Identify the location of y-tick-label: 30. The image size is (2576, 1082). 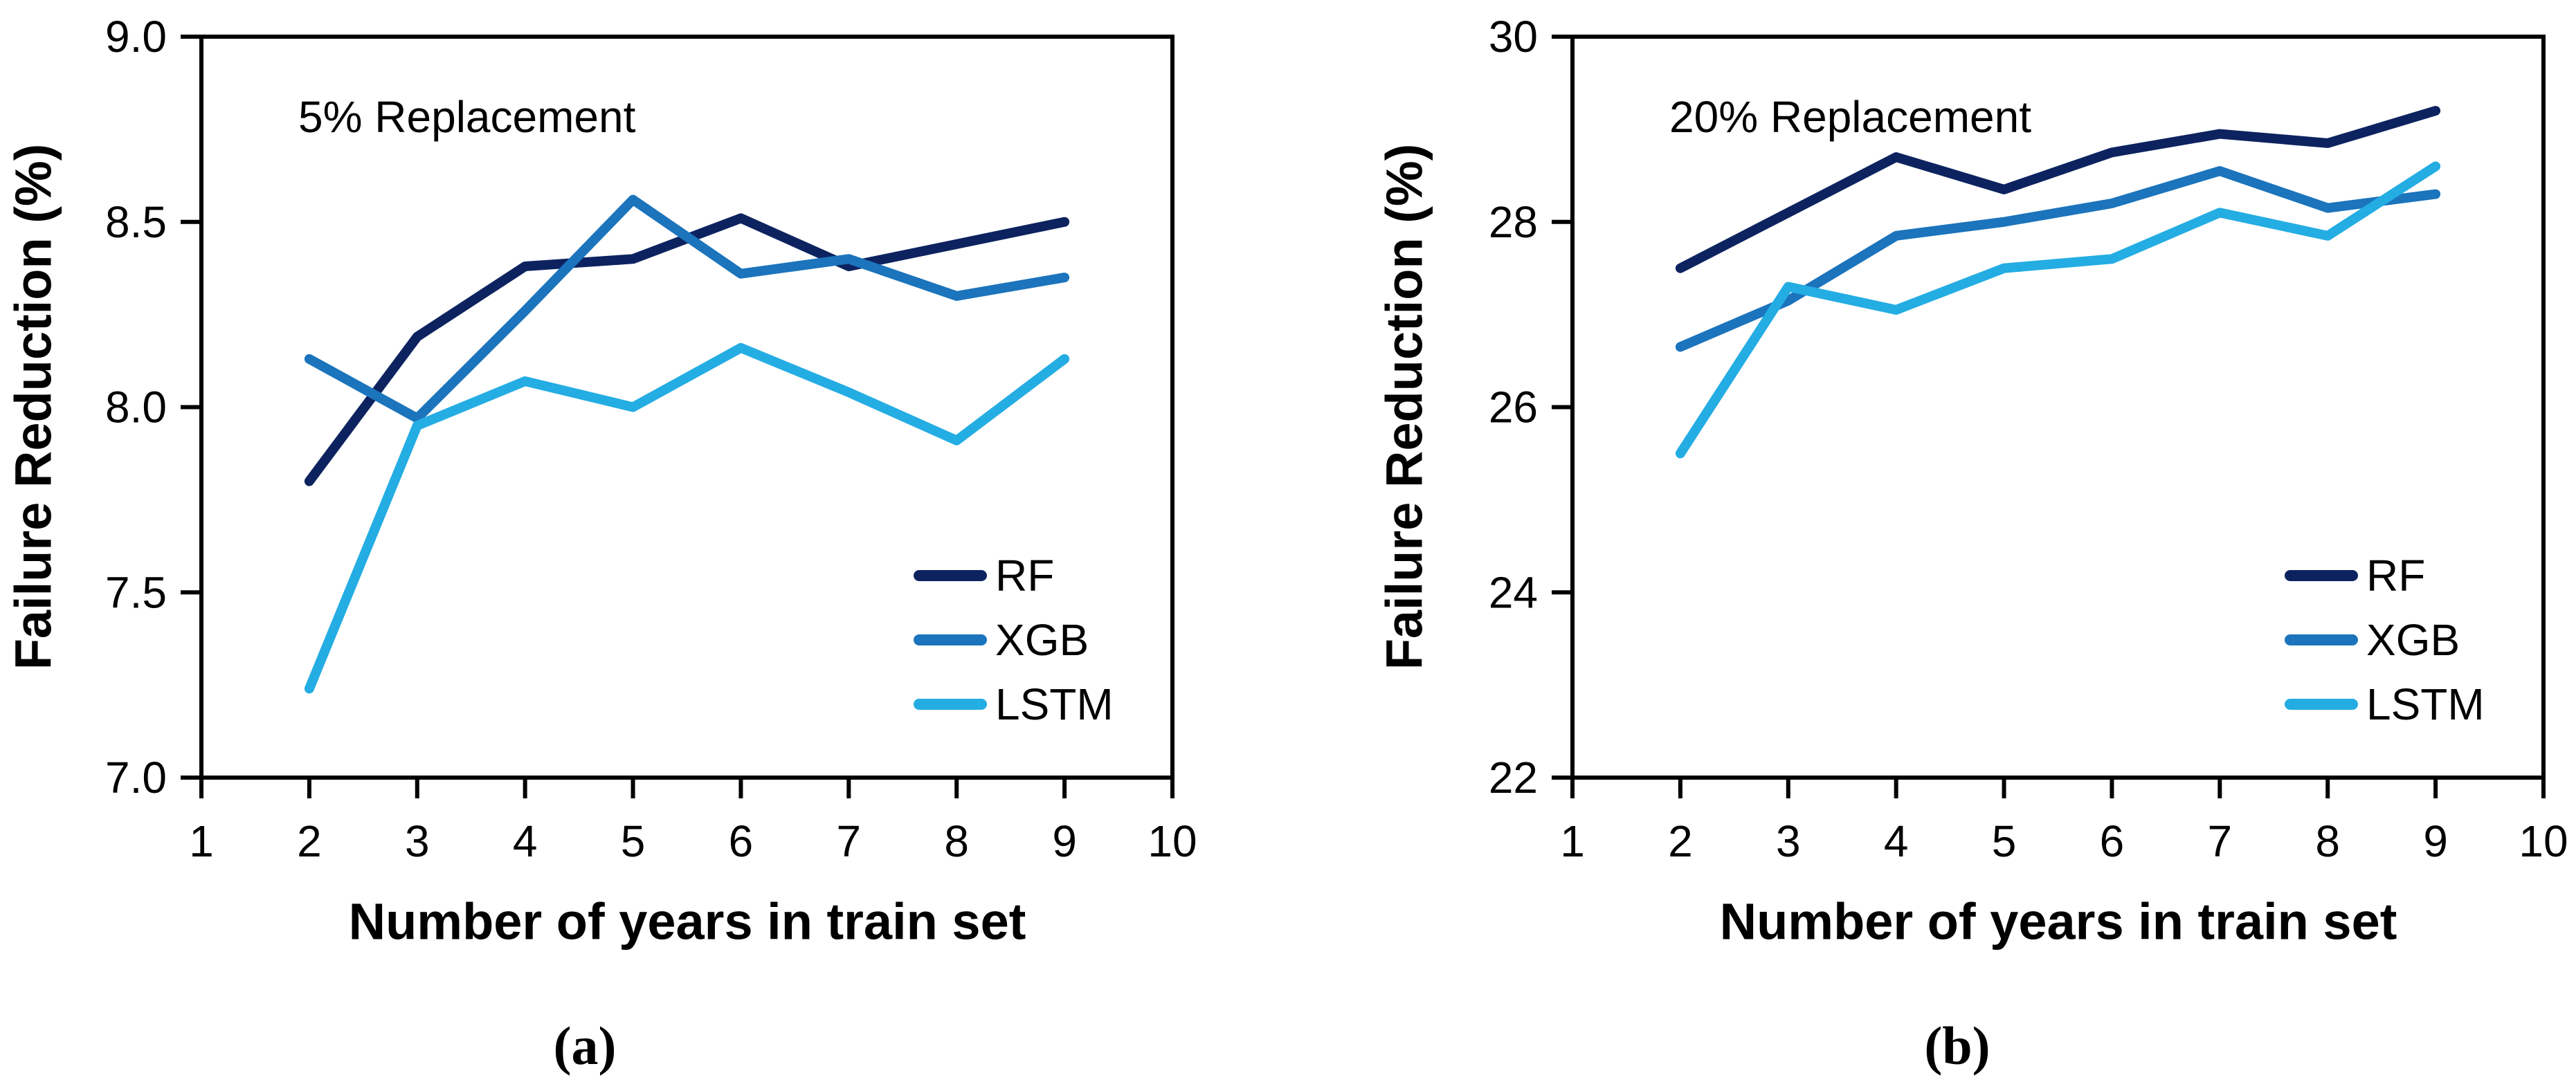
(1513, 37).